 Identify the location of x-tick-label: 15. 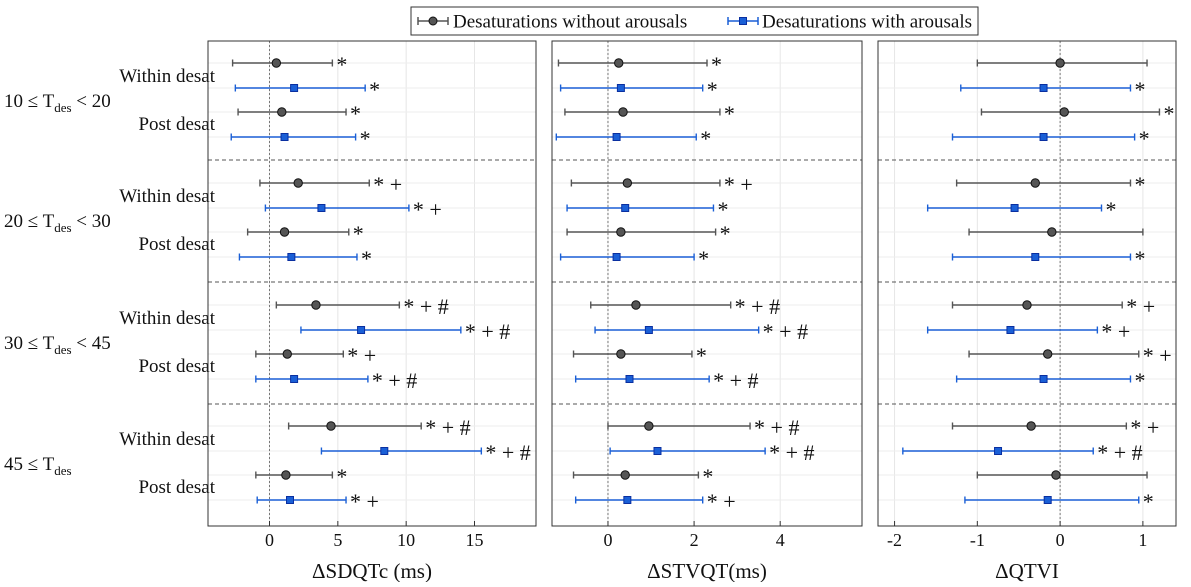
(475, 540).